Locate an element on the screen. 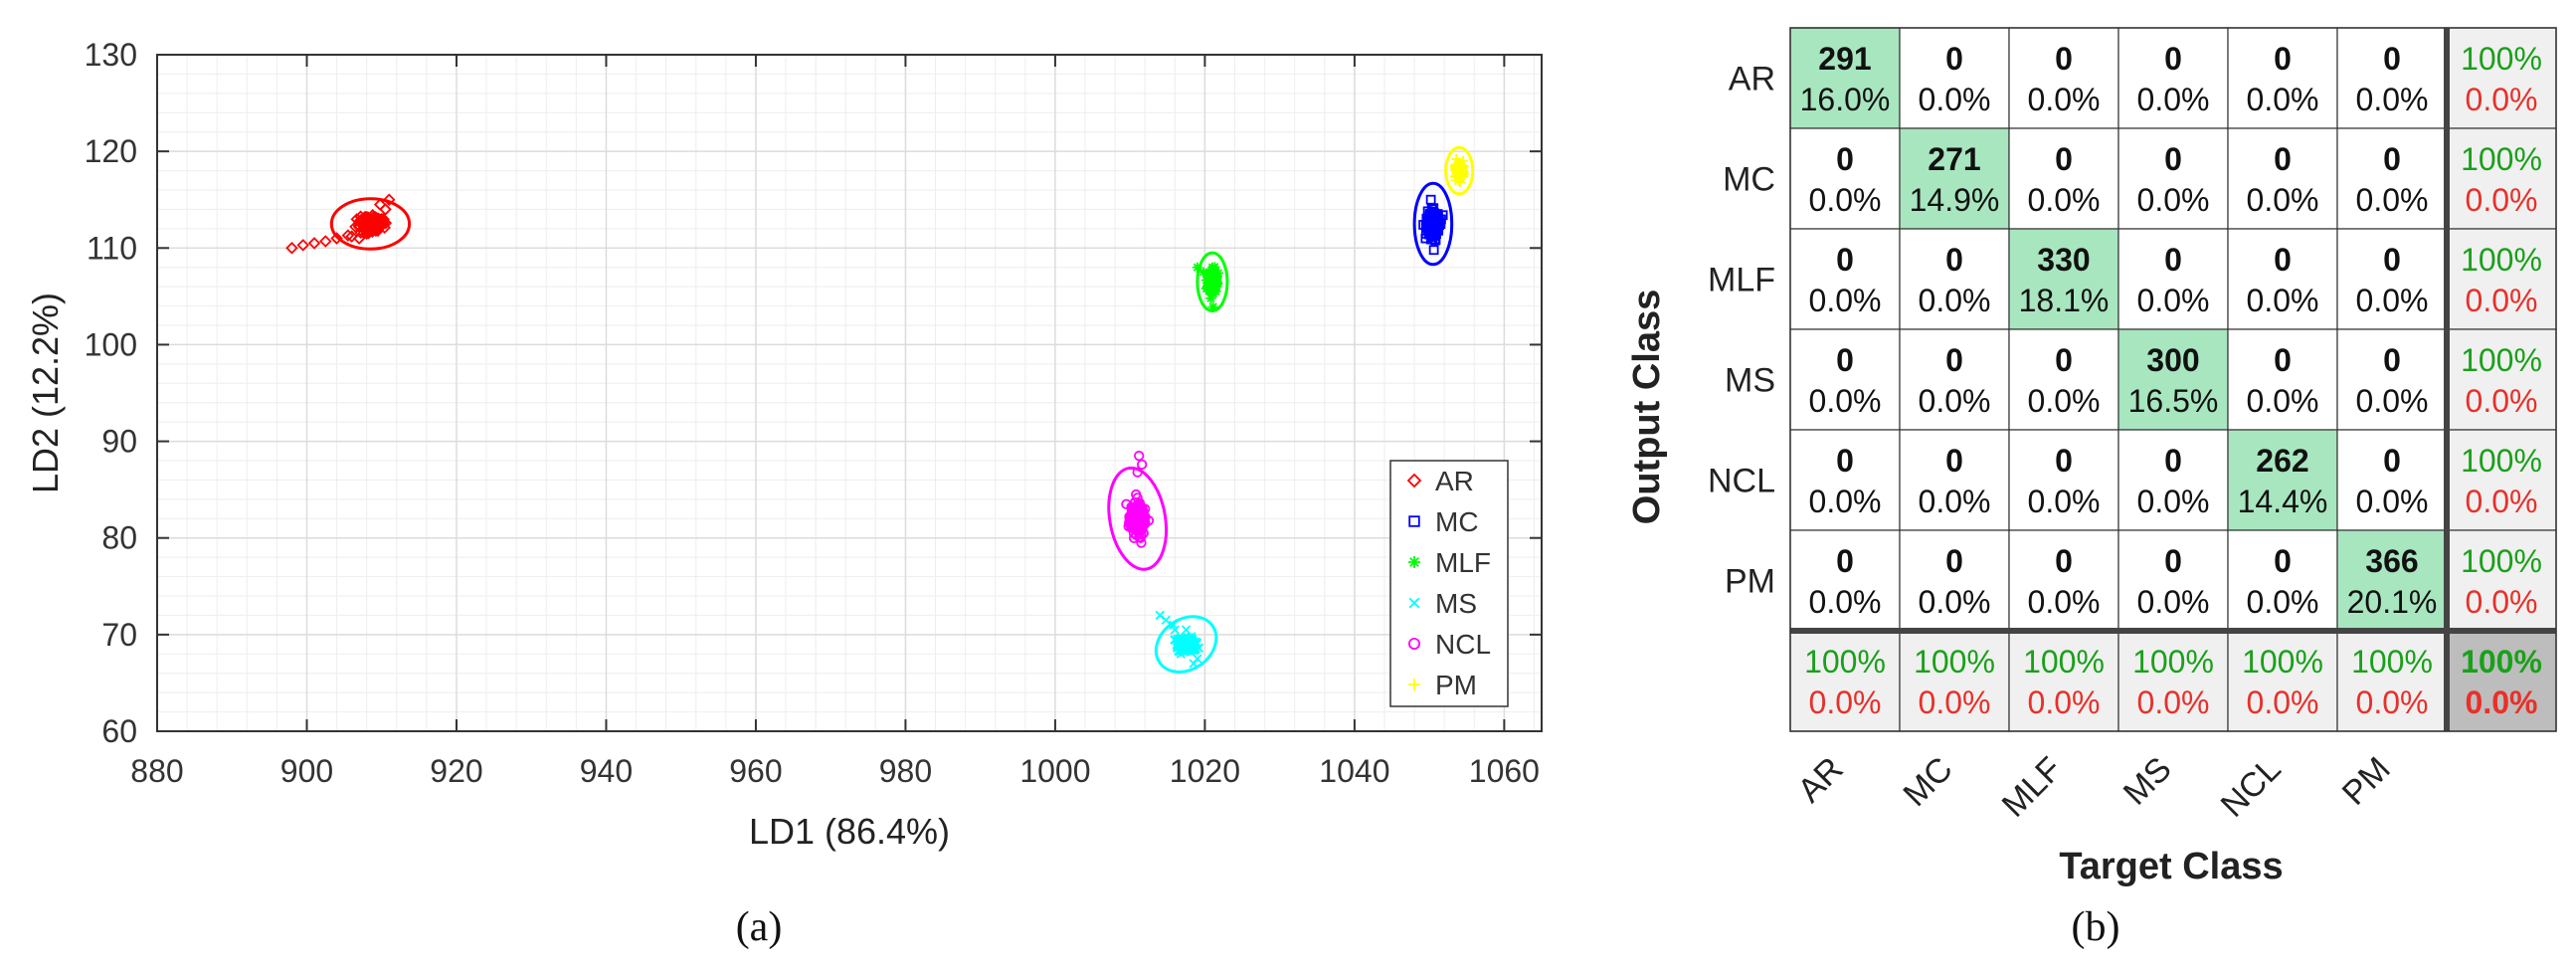 The image size is (2576, 976). legend-label-ms: MS is located at coordinates (1456, 603).